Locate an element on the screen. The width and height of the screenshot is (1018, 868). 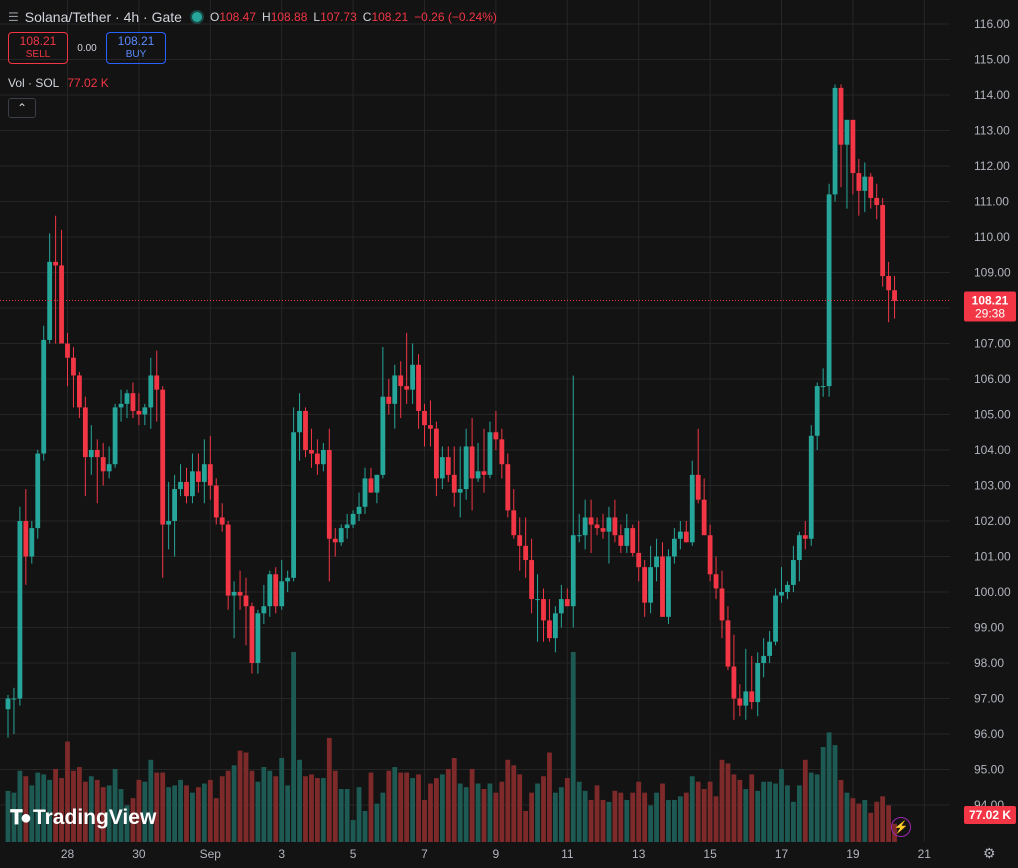
time-tick-label: 28 is located at coordinates (68, 854).